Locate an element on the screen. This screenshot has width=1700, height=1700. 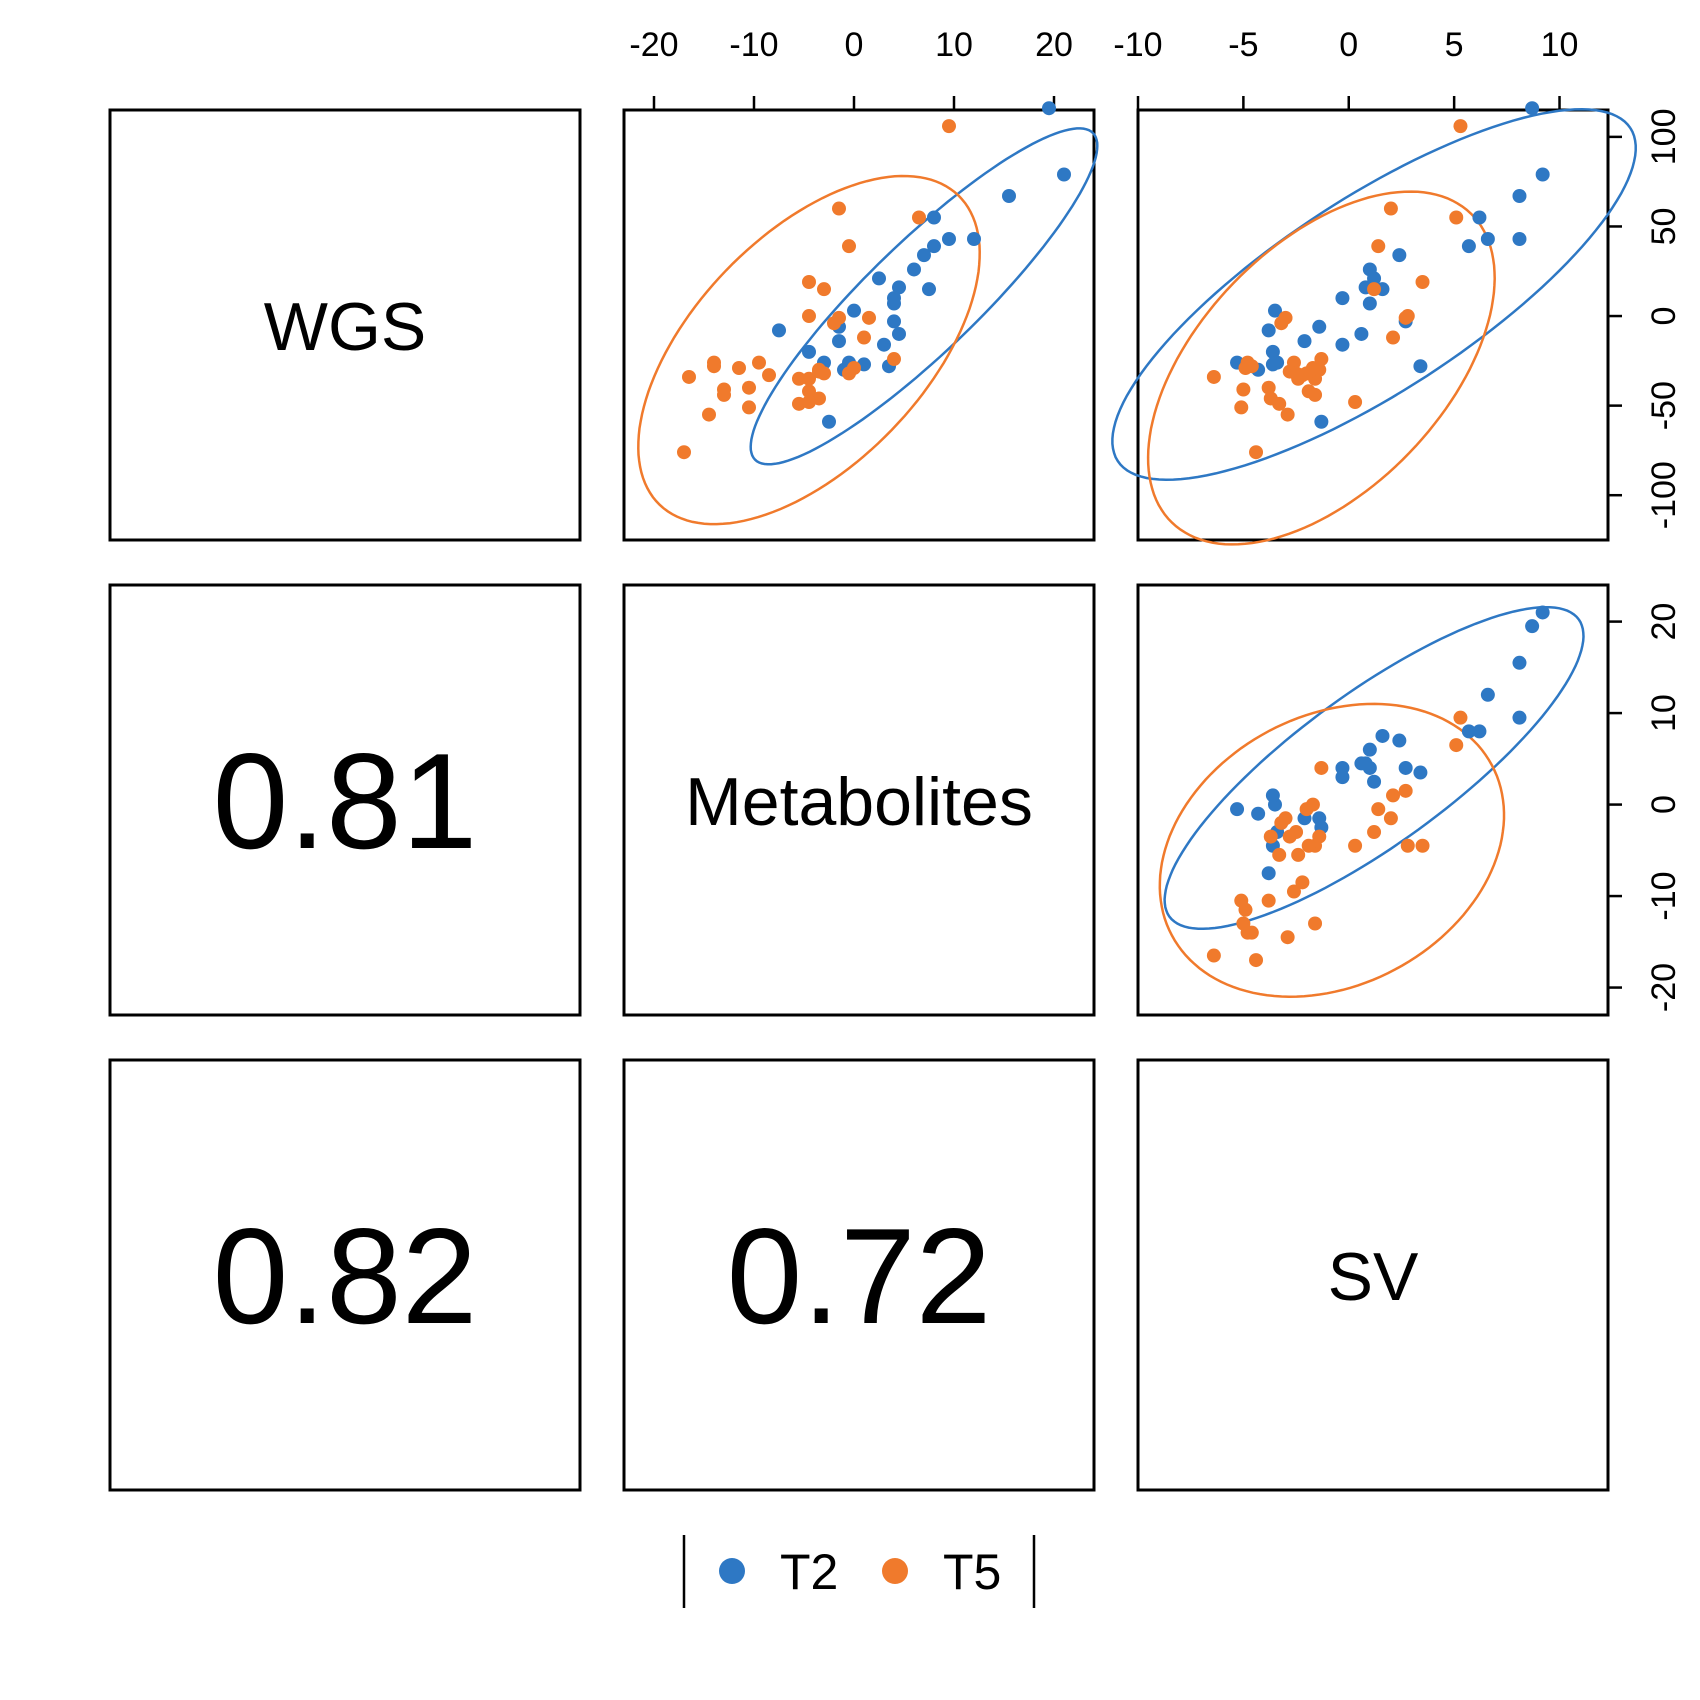
y-tick-label-wgs: -100 is located at coordinates (1664, 495).